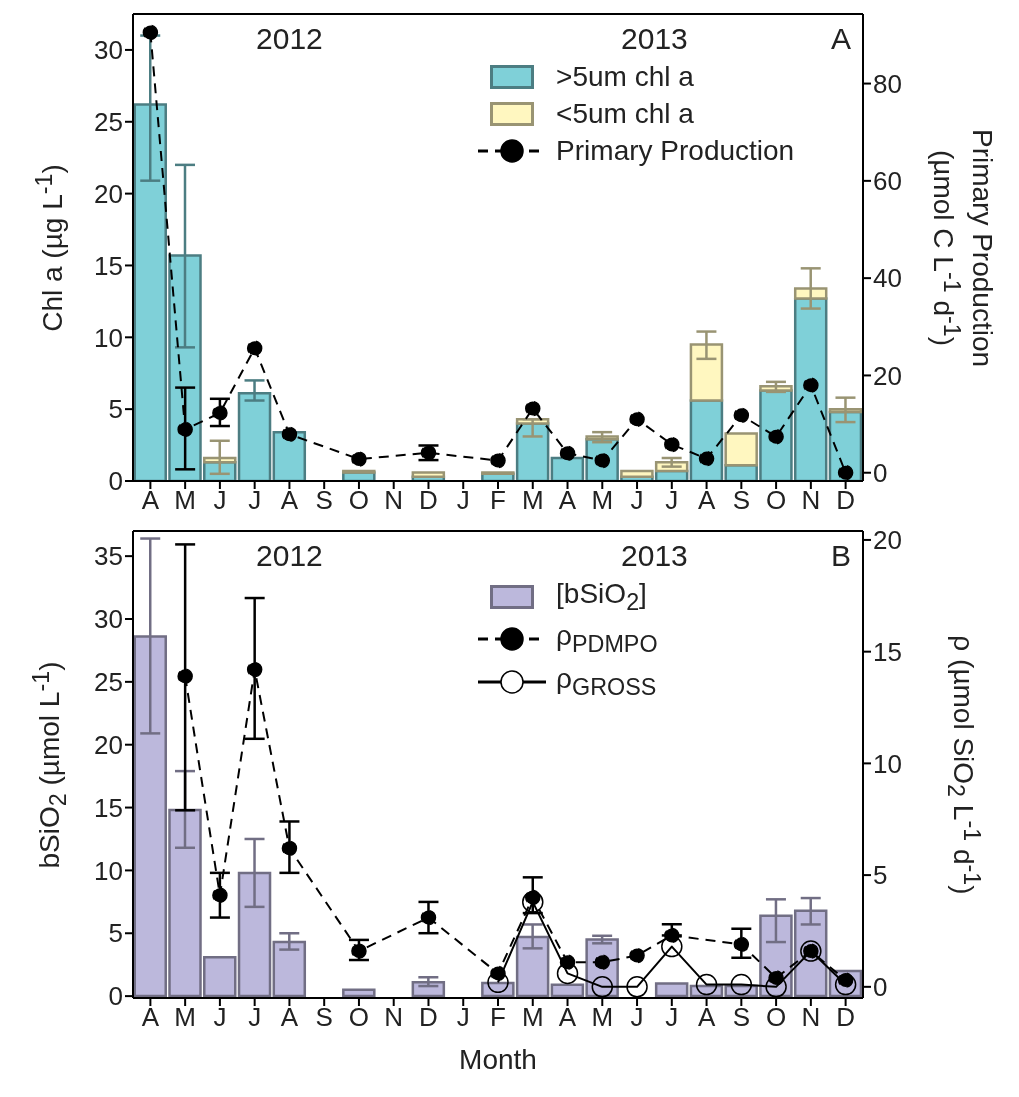  What do you see at coordinates (498, 1060) in the screenshot?
I see `x-axis-title: Month` at bounding box center [498, 1060].